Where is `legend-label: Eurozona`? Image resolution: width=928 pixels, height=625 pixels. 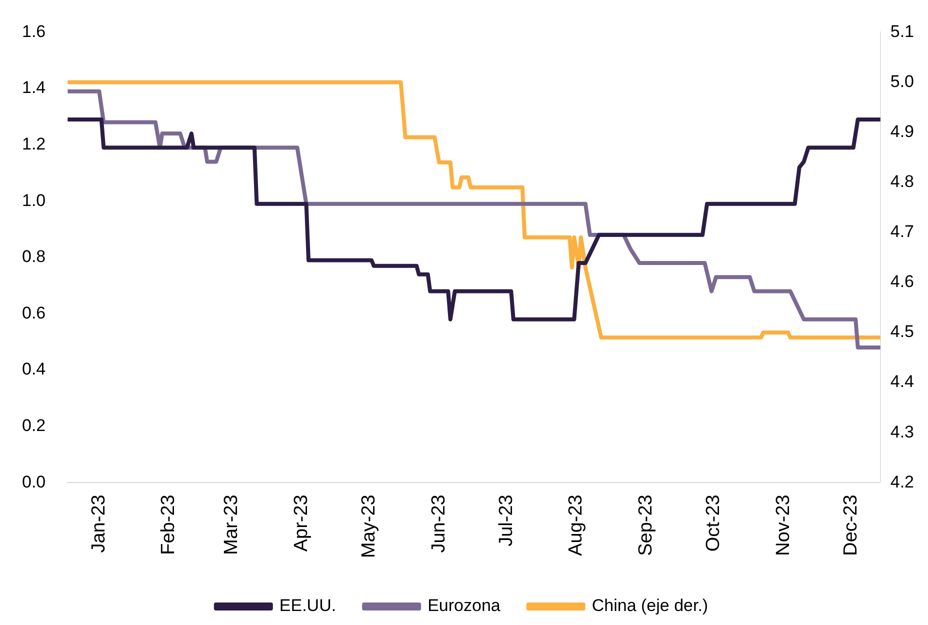 legend-label: Eurozona is located at coordinates (464, 606).